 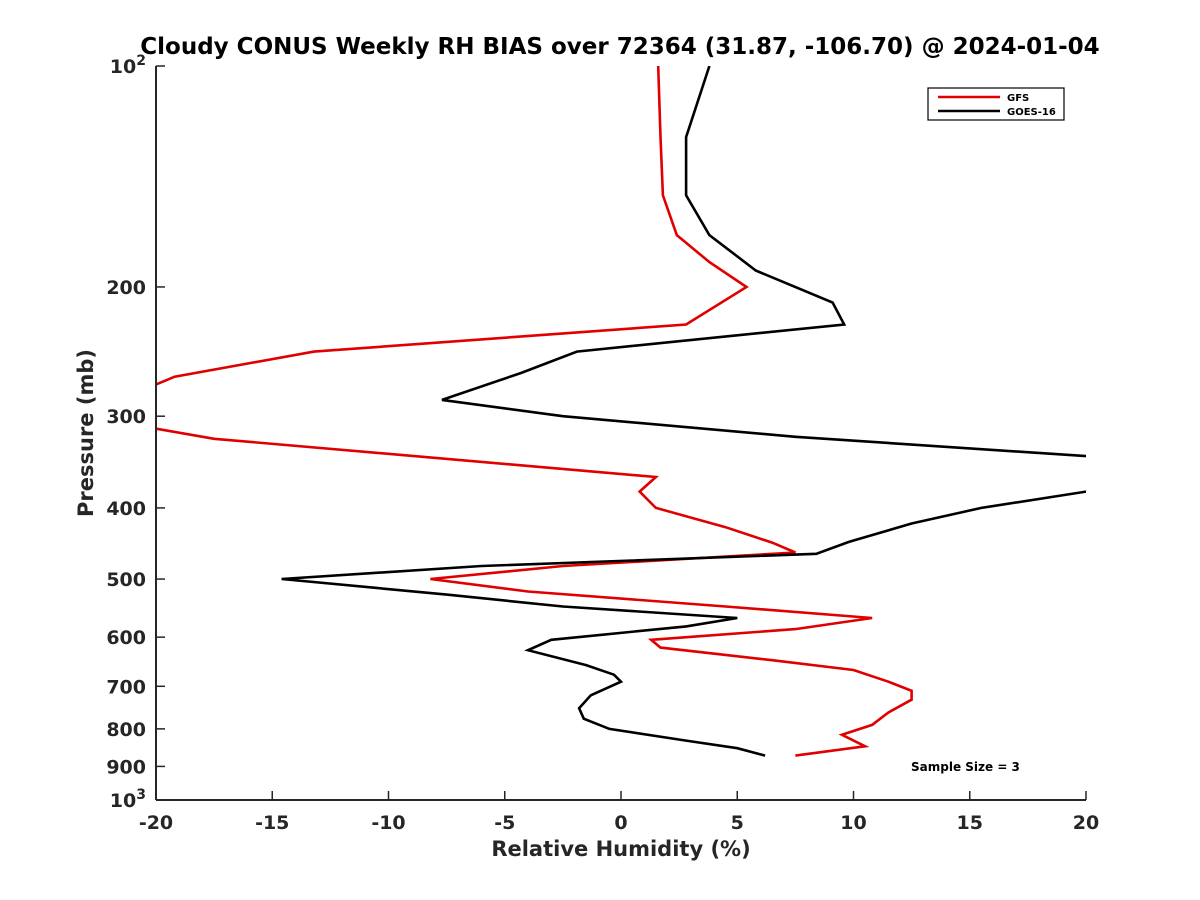 I want to click on y-tick-label: 700, so click(x=126, y=687).